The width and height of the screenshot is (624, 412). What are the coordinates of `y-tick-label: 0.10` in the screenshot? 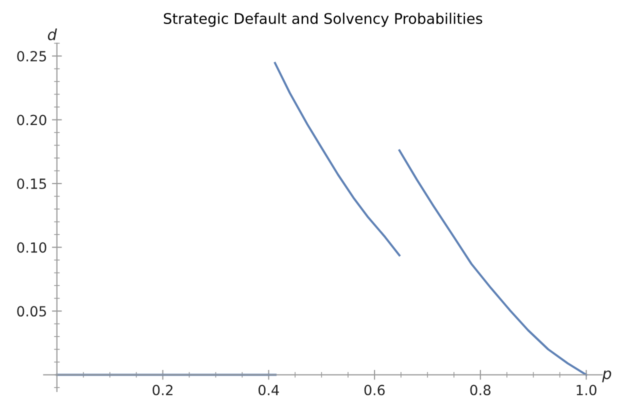 It's located at (31, 247).